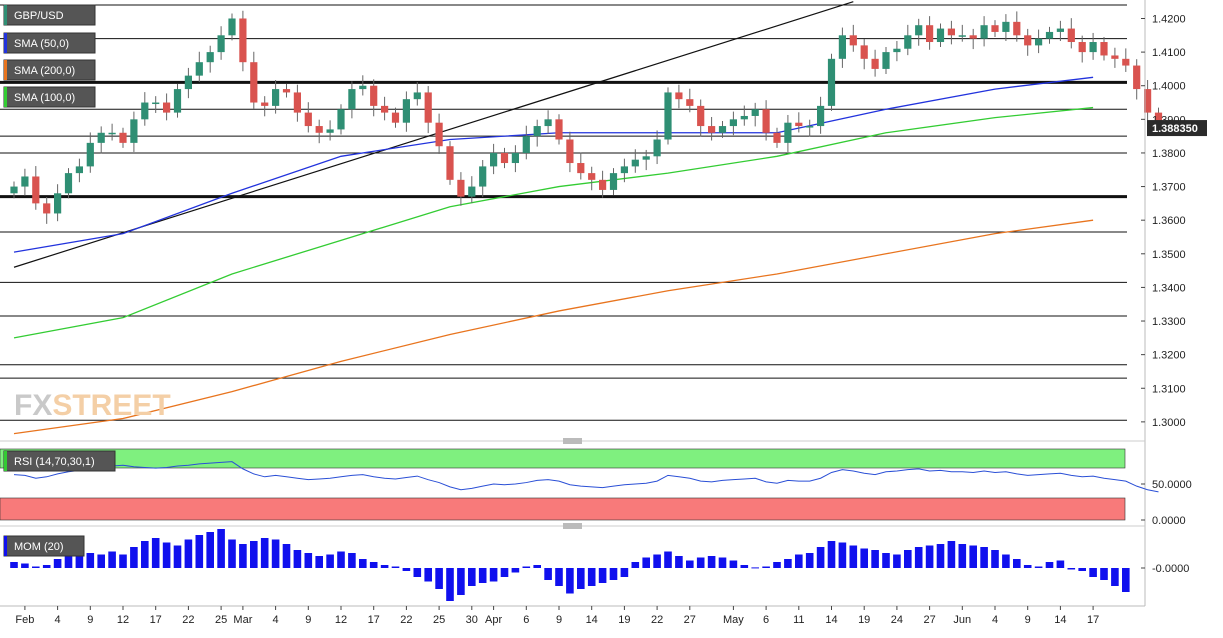 The image size is (1223, 638). Describe the element at coordinates (49, 97) in the screenshot. I see `legend-sma100: SMA (100,0)` at that location.